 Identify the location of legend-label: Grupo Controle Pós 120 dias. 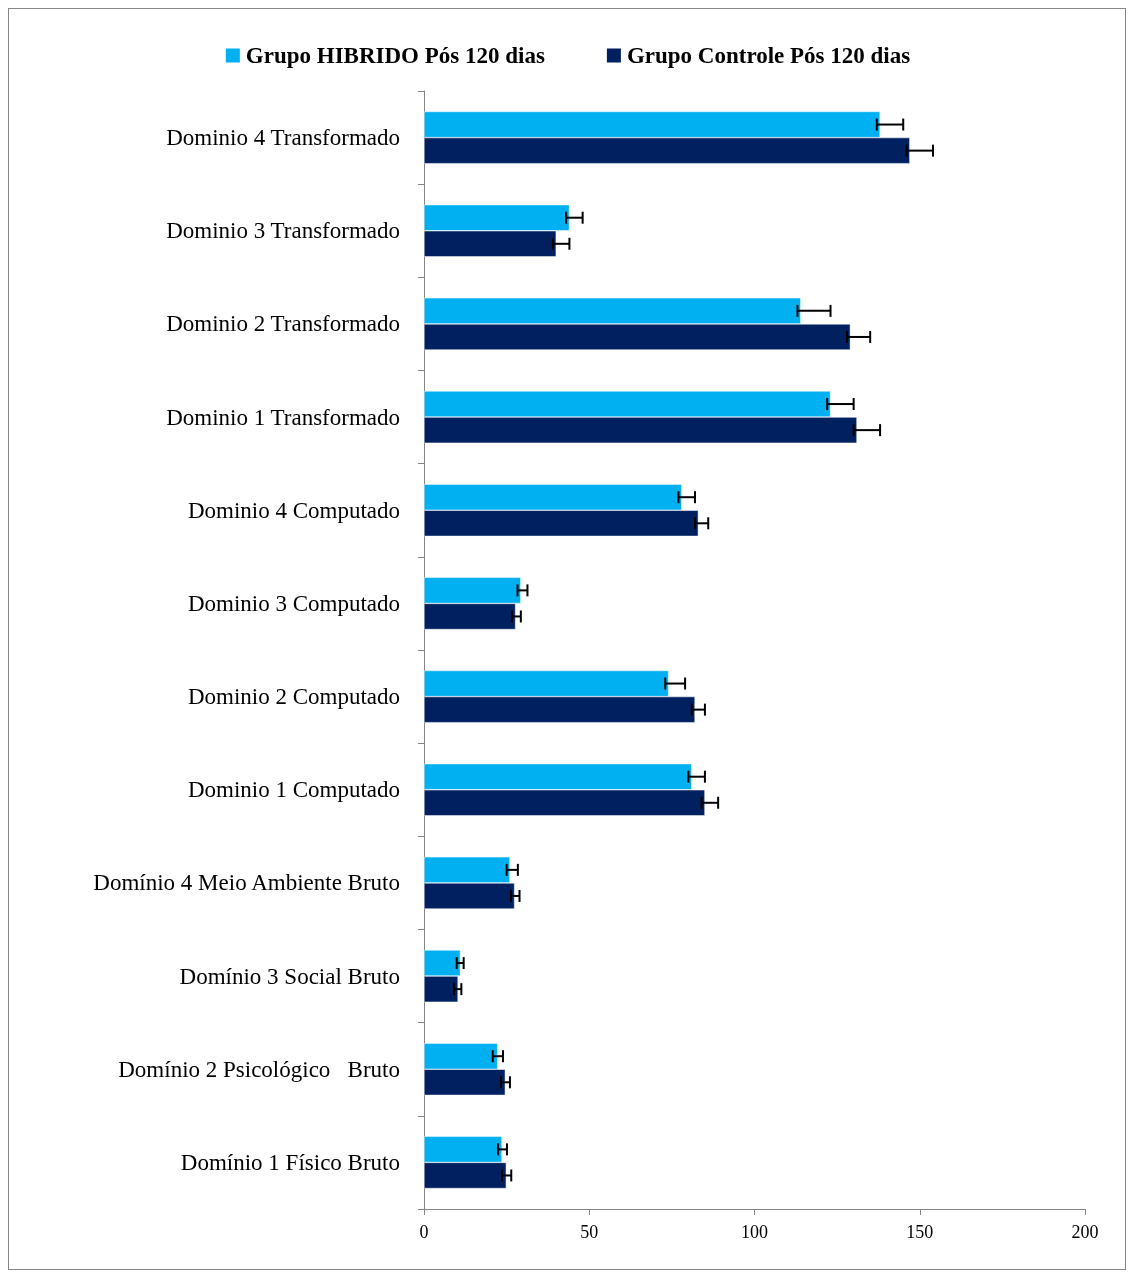
(768, 55).